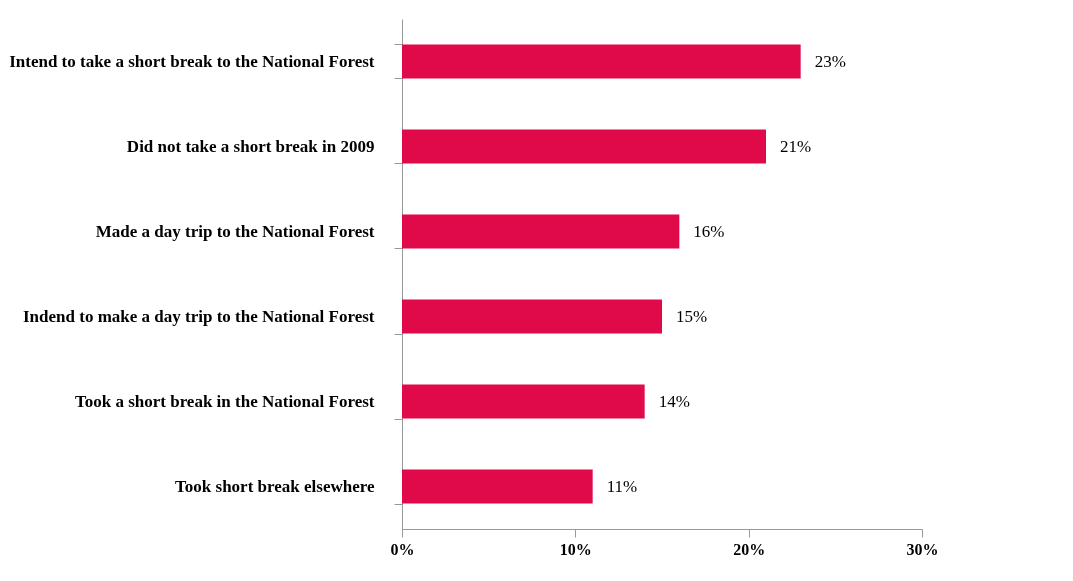 The height and width of the screenshot is (581, 1073). Describe the element at coordinates (749, 549) in the screenshot. I see `x-tick-label: 20%` at that location.